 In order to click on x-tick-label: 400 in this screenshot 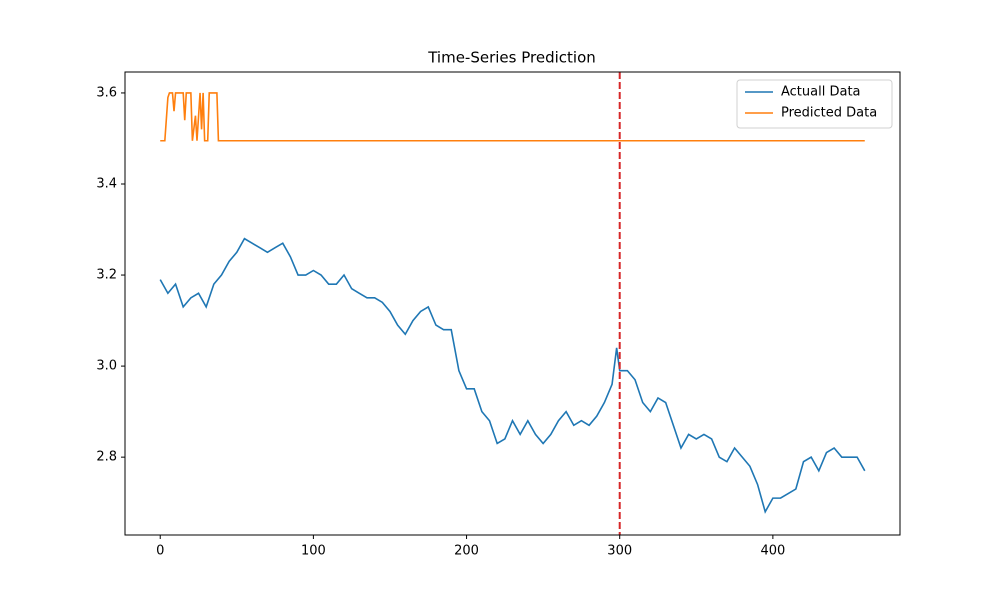, I will do `click(772, 551)`.